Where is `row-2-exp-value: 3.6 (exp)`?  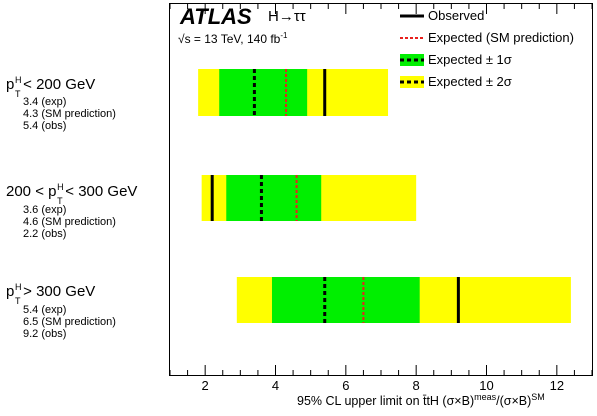
row-2-exp-value: 3.6 (exp) is located at coordinates (45, 210).